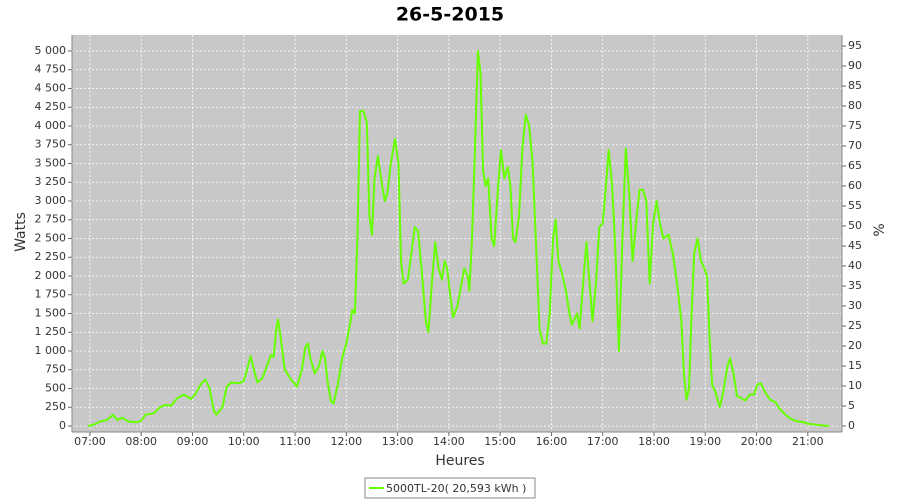 The image size is (900, 504). What do you see at coordinates (855, 185) in the screenshot?
I see `y2-tick-label: 60` at bounding box center [855, 185].